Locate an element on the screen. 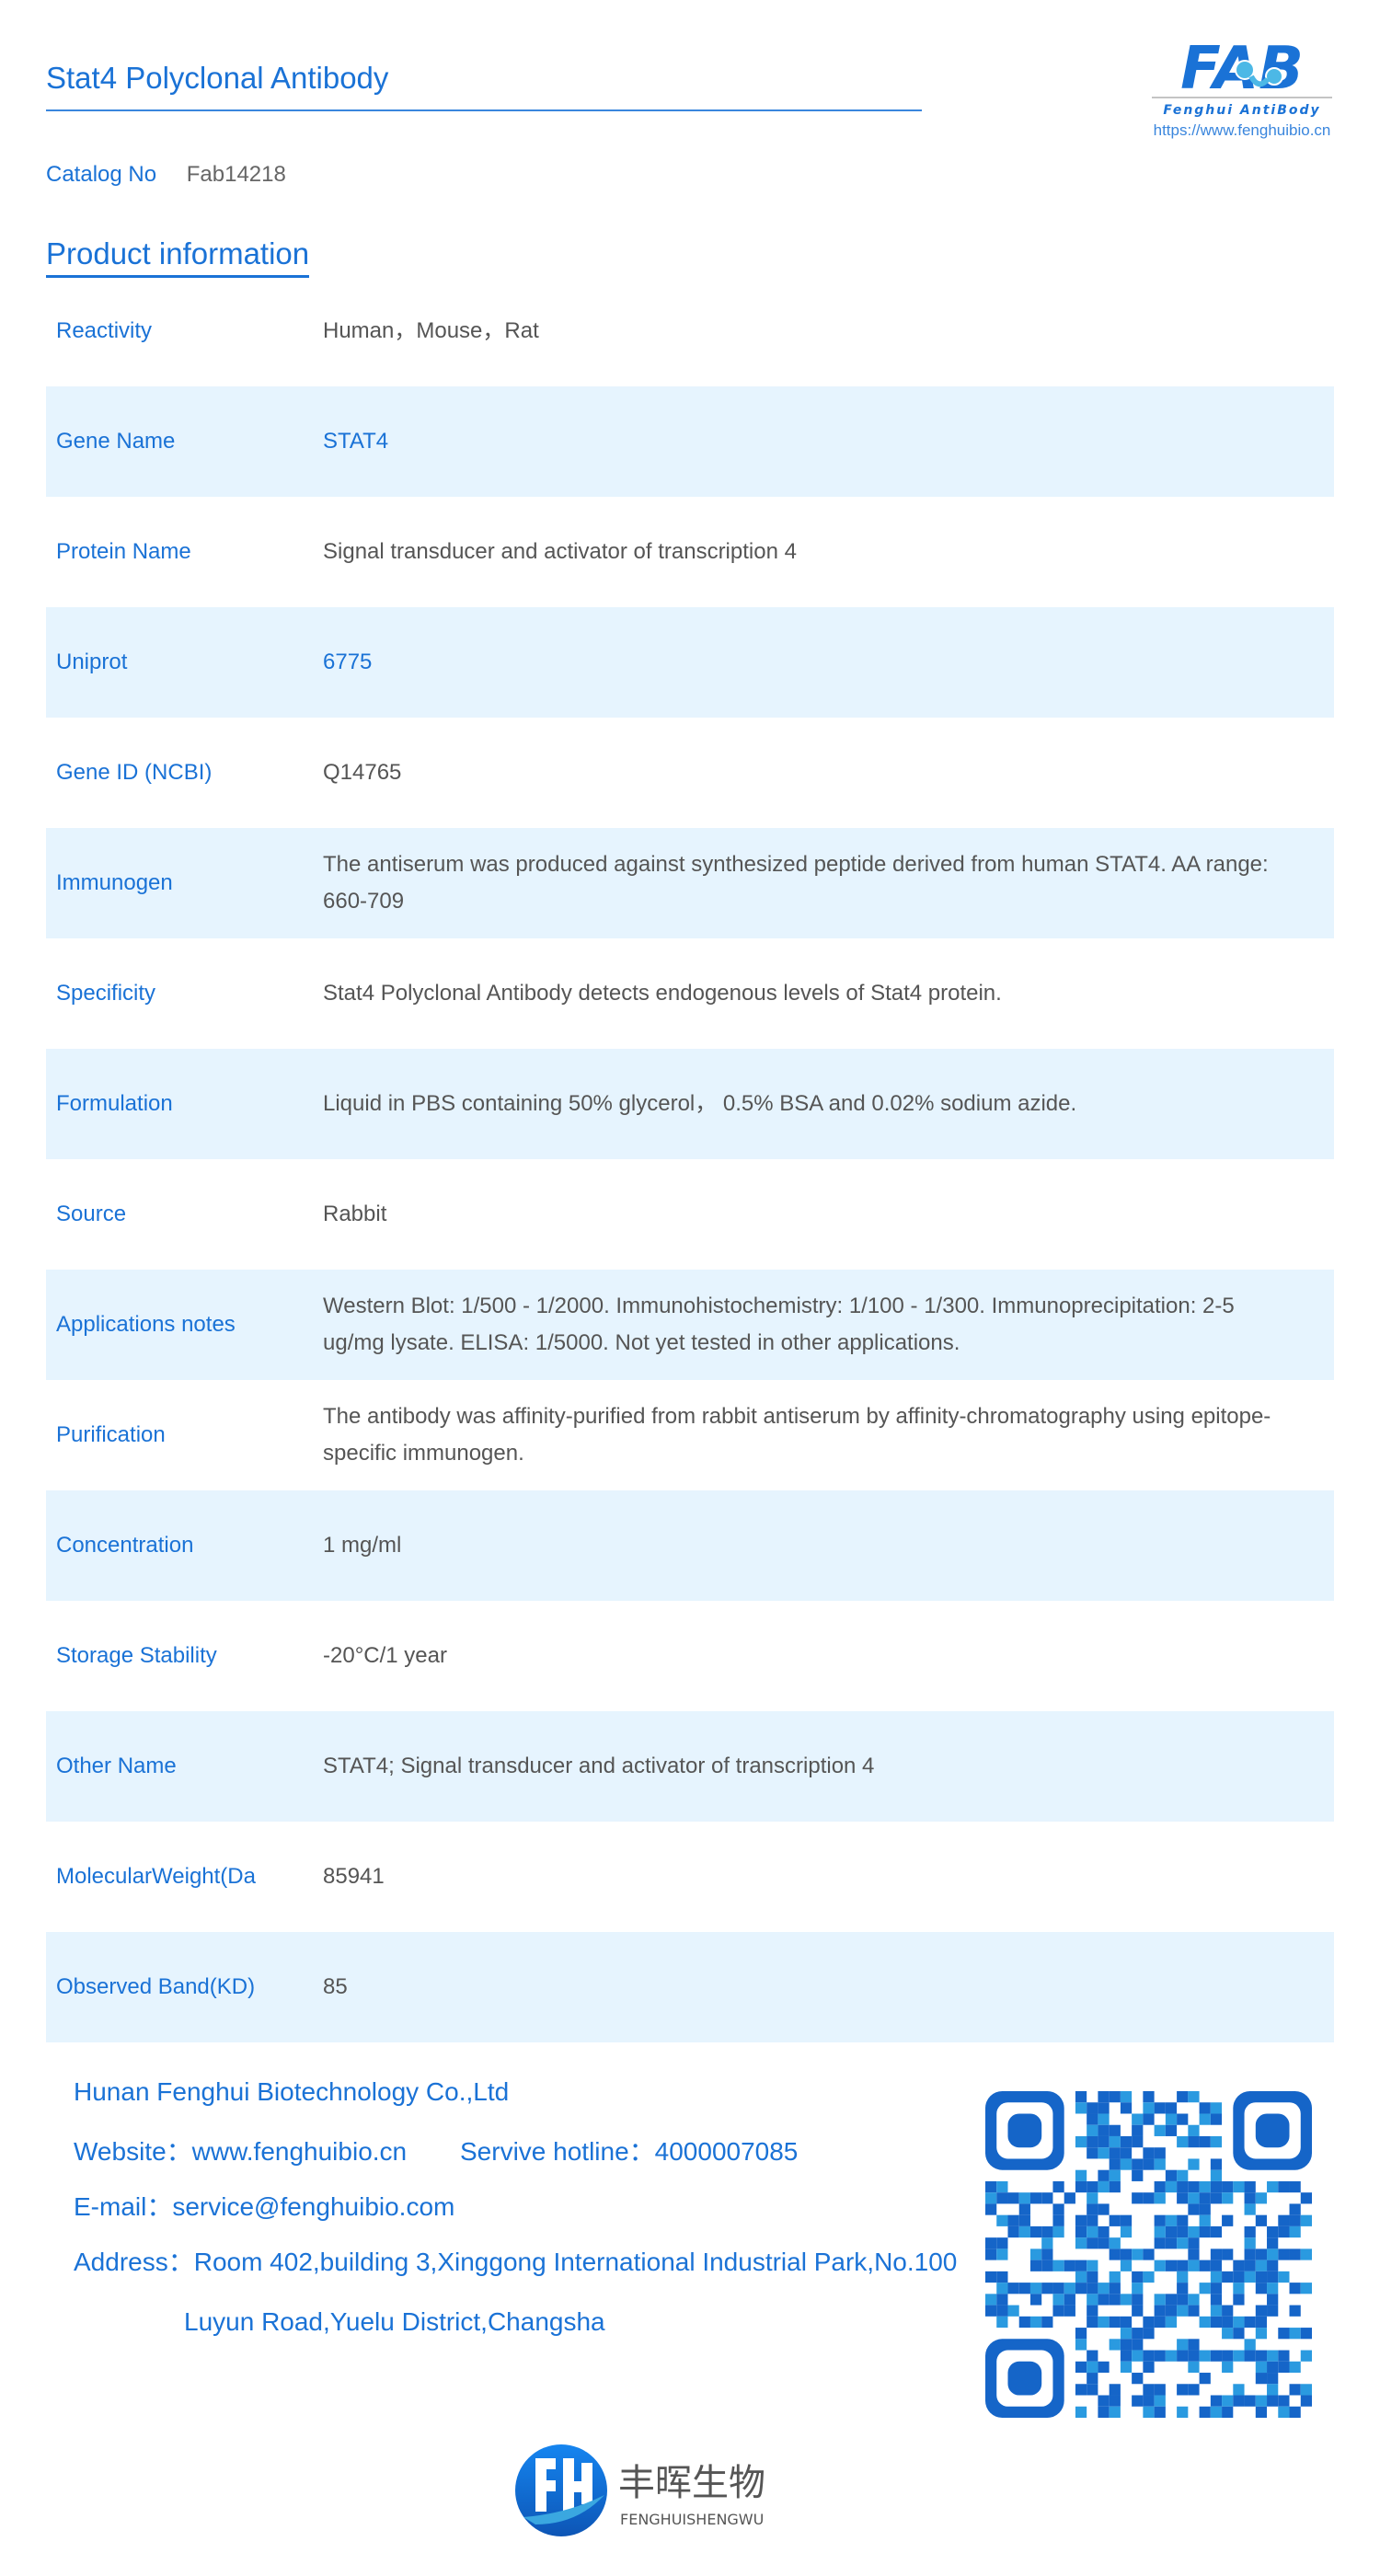 The width and height of the screenshot is (1380, 2576). row-value: 85 is located at coordinates (335, 1986).